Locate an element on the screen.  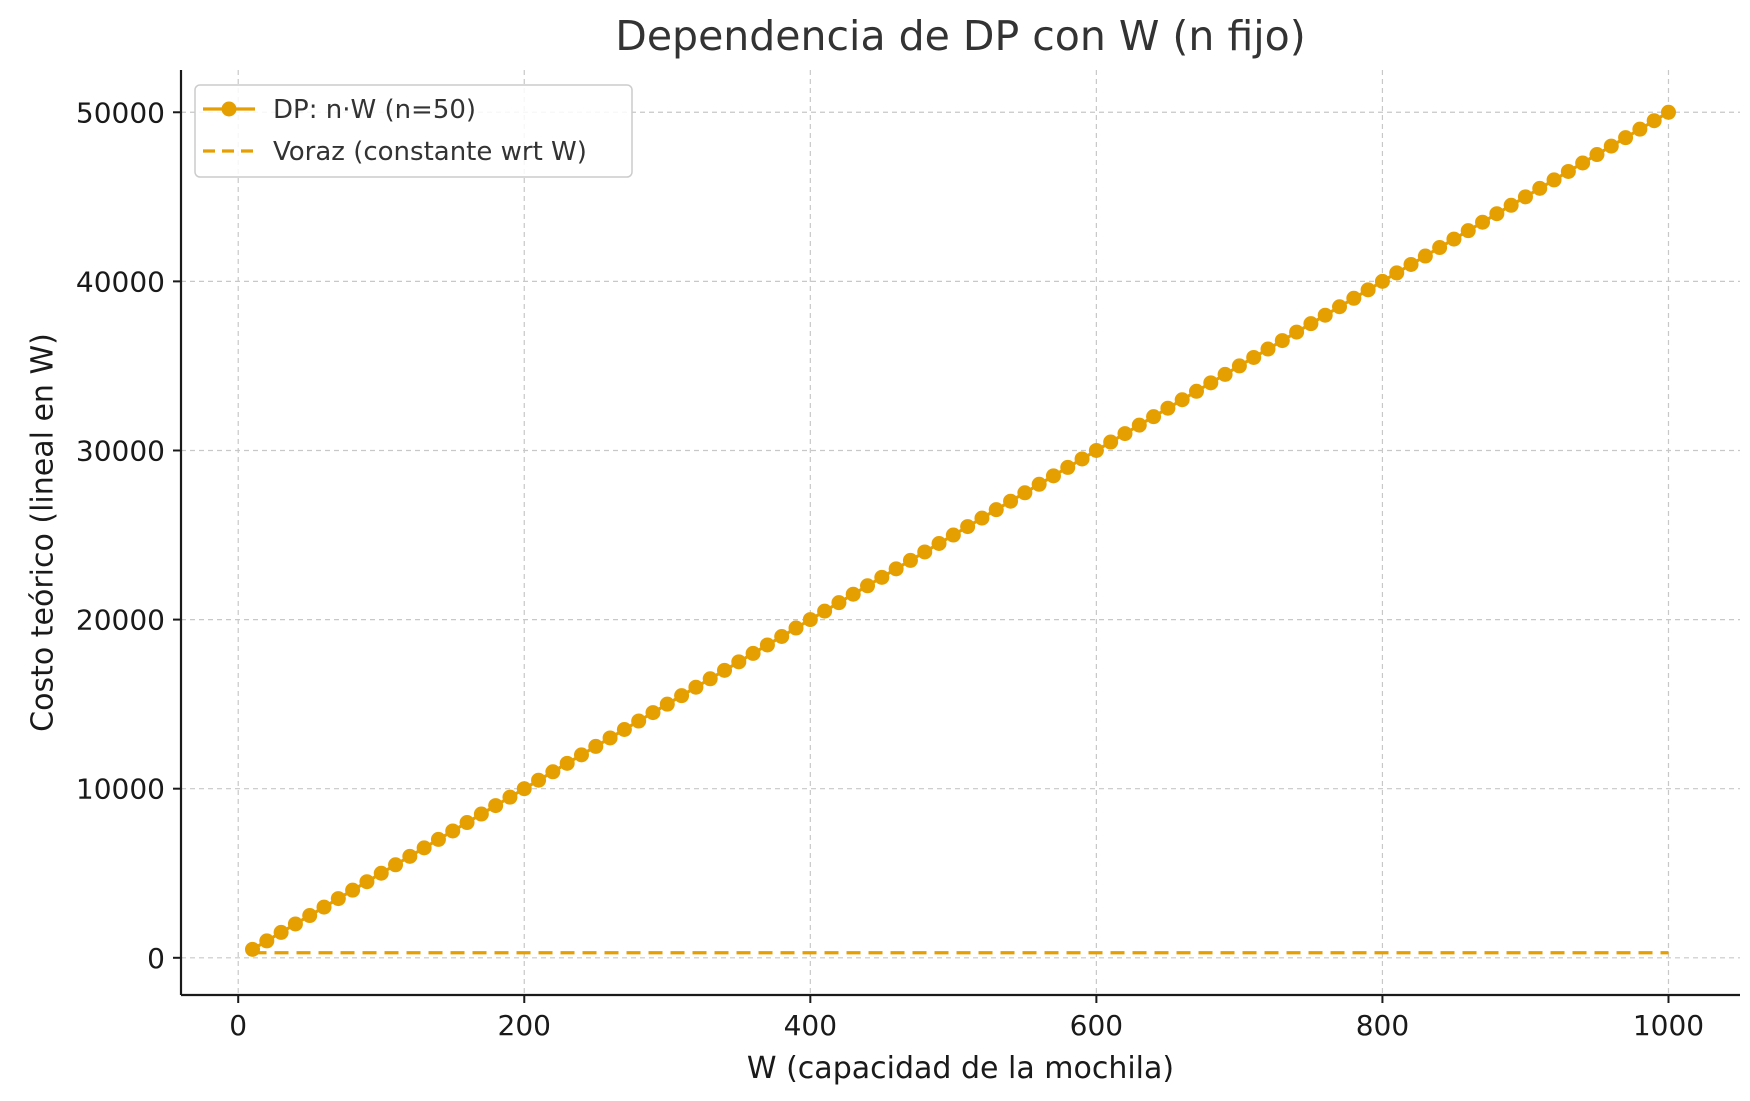
legend-box is located at coordinates (413, 131).